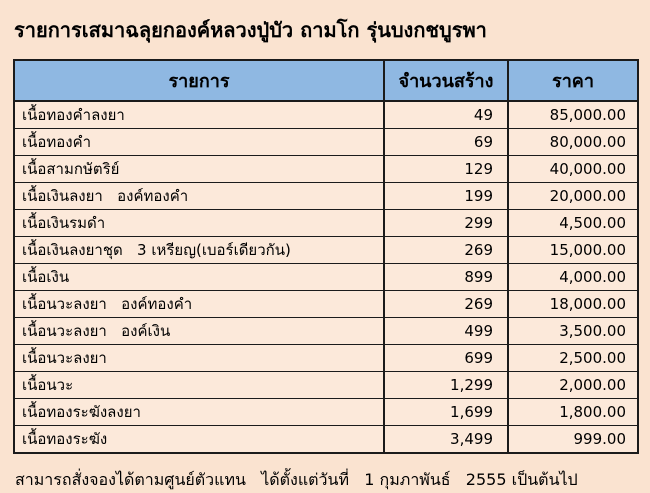 This screenshot has width=650, height=493. I want to click on cell-item: เนื้อทองคำ, so click(199, 142).